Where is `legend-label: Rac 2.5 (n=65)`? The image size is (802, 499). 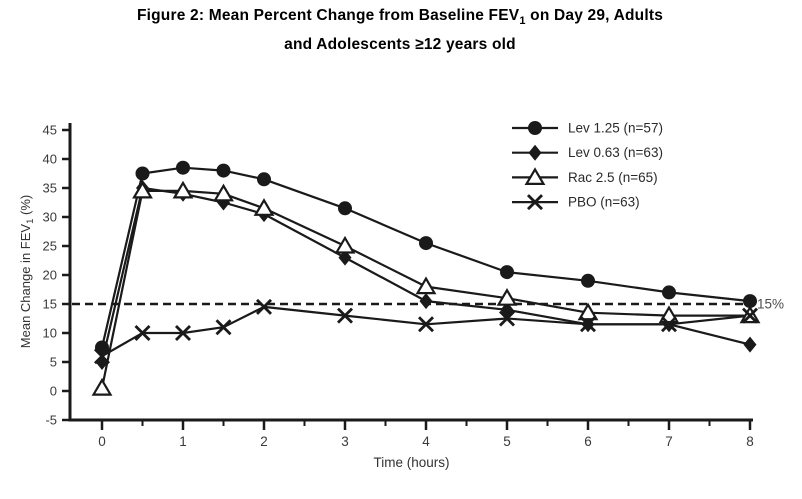
legend-label: Rac 2.5 (n=65) is located at coordinates (613, 177).